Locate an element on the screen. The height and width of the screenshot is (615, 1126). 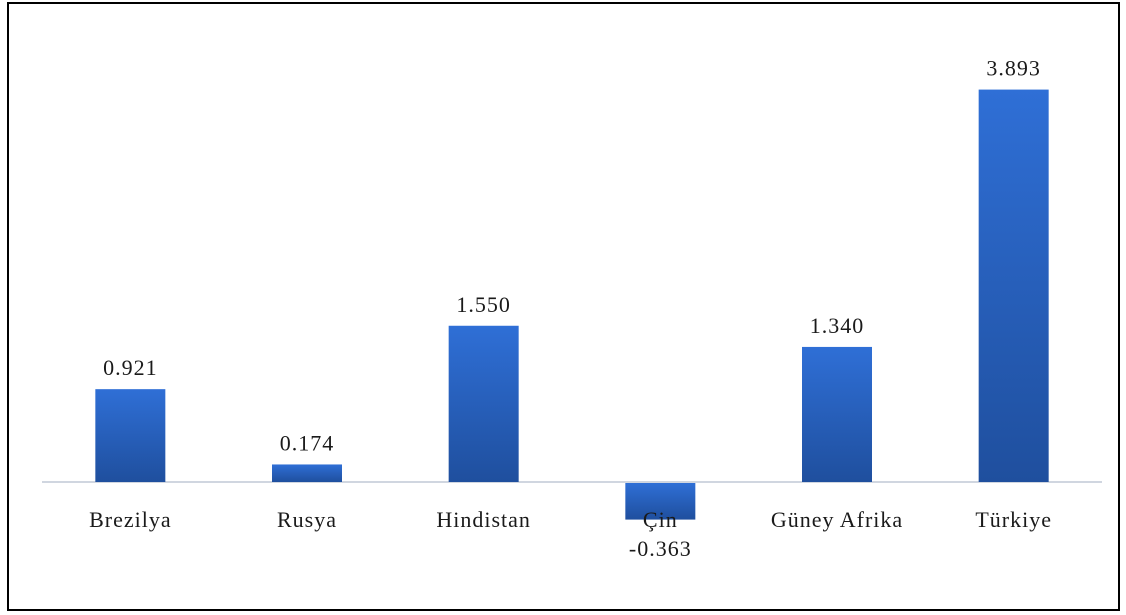
bar-Hindistan is located at coordinates (483, 403).